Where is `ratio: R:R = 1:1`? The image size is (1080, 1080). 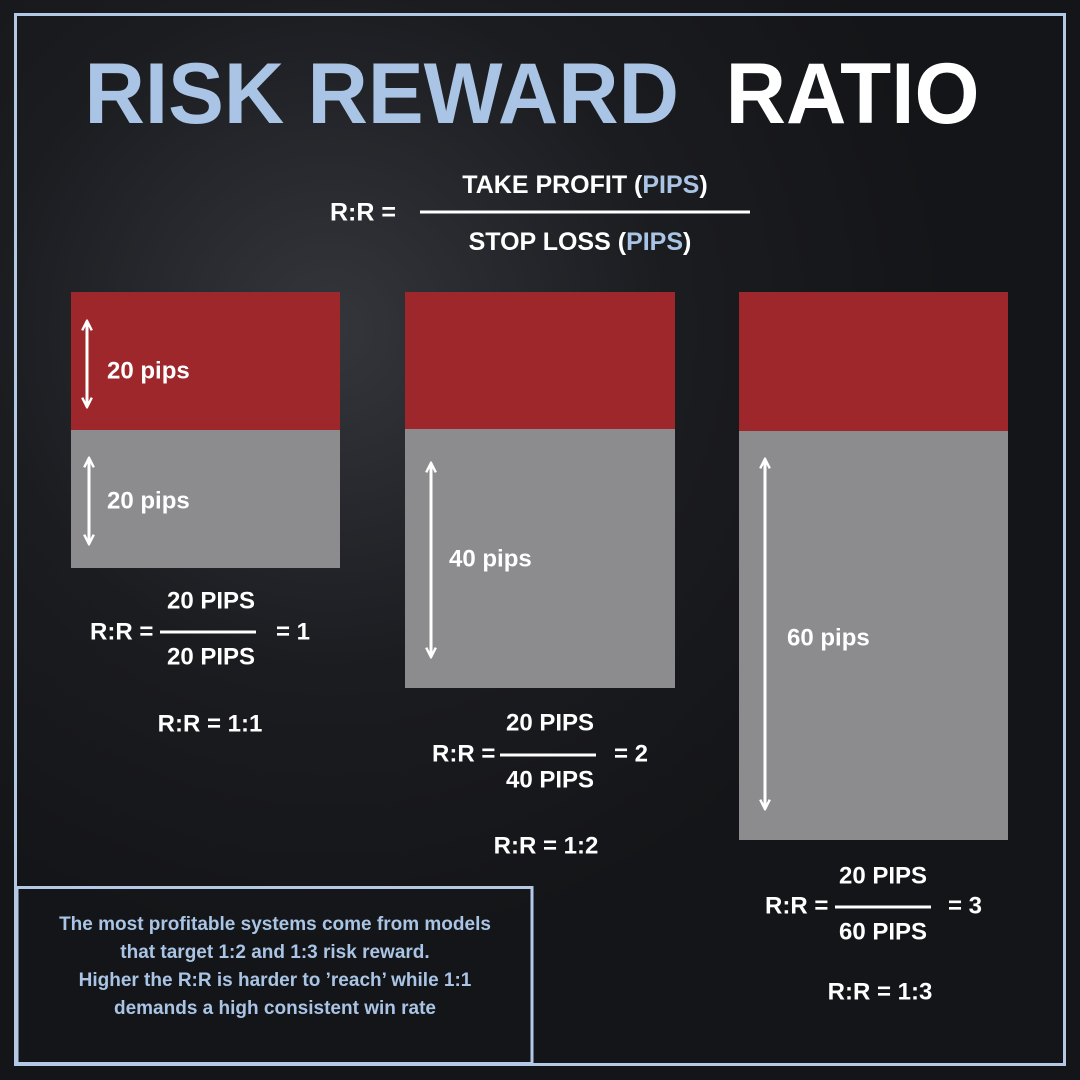 ratio: R:R = 1:1 is located at coordinates (210, 723).